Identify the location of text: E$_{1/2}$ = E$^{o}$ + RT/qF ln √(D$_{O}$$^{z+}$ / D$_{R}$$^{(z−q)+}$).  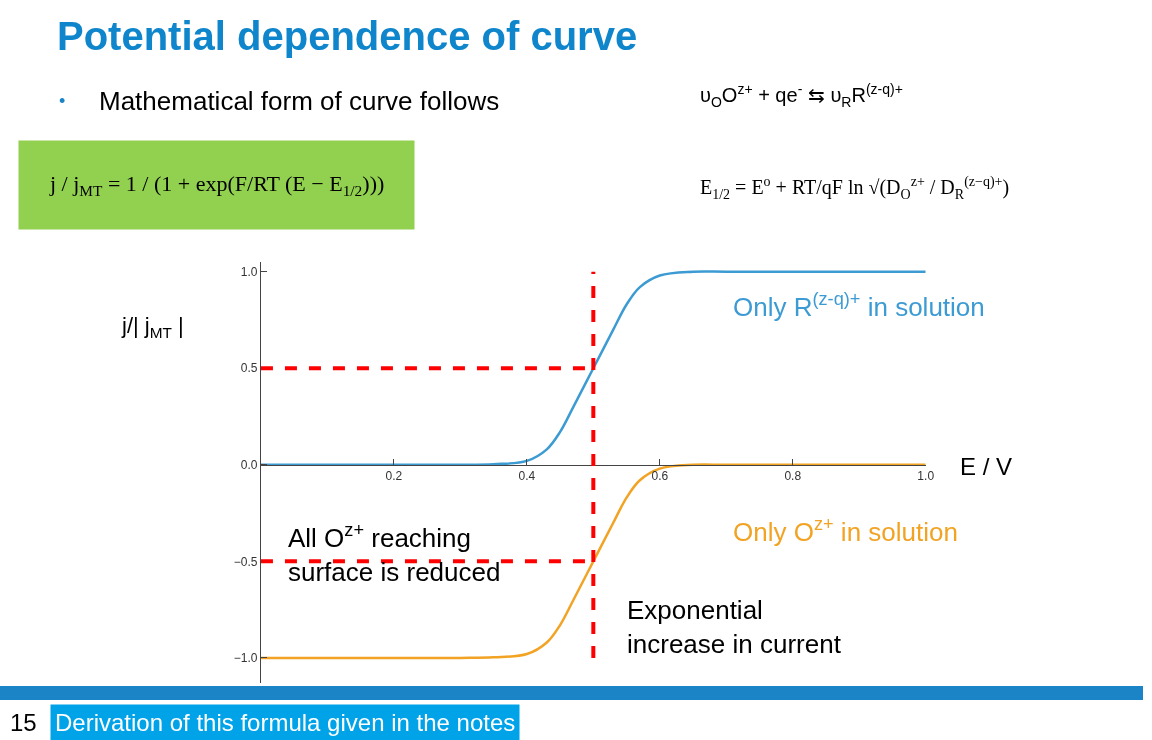
(855, 188).